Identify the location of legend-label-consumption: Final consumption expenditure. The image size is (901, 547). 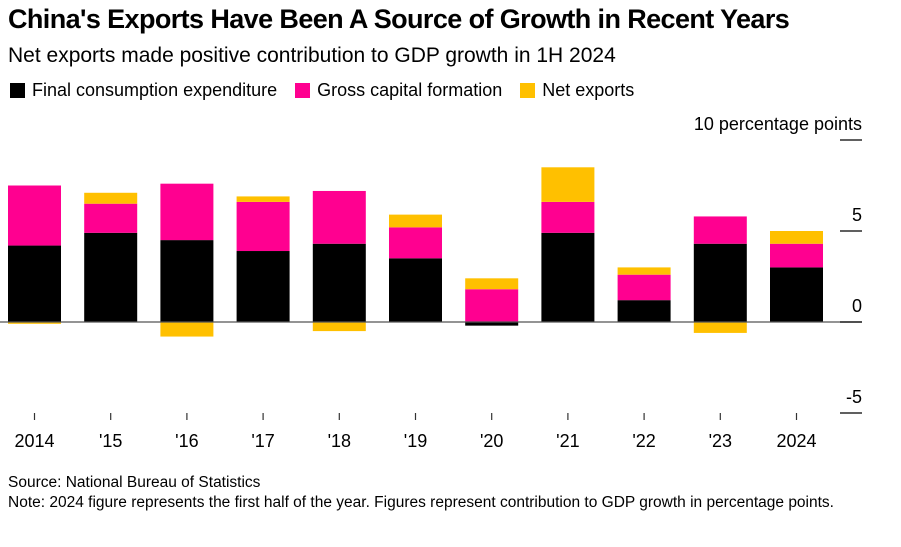
(155, 90).